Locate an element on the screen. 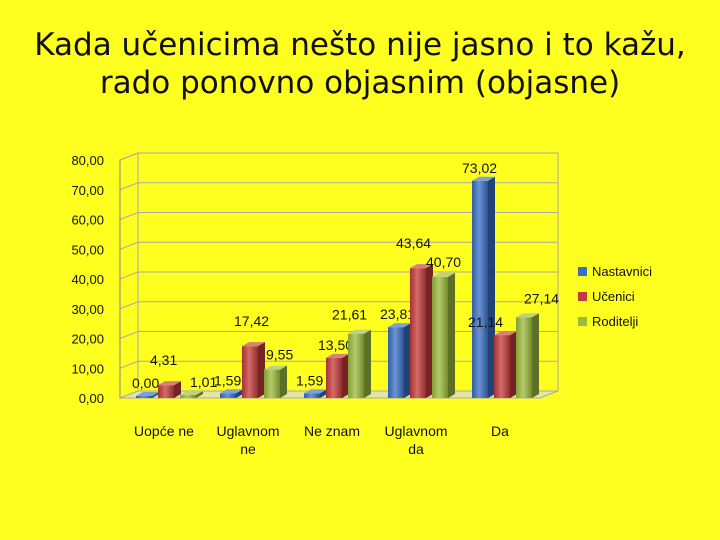 This screenshot has width=720, height=540. data-label: 21,14 is located at coordinates (485, 322).